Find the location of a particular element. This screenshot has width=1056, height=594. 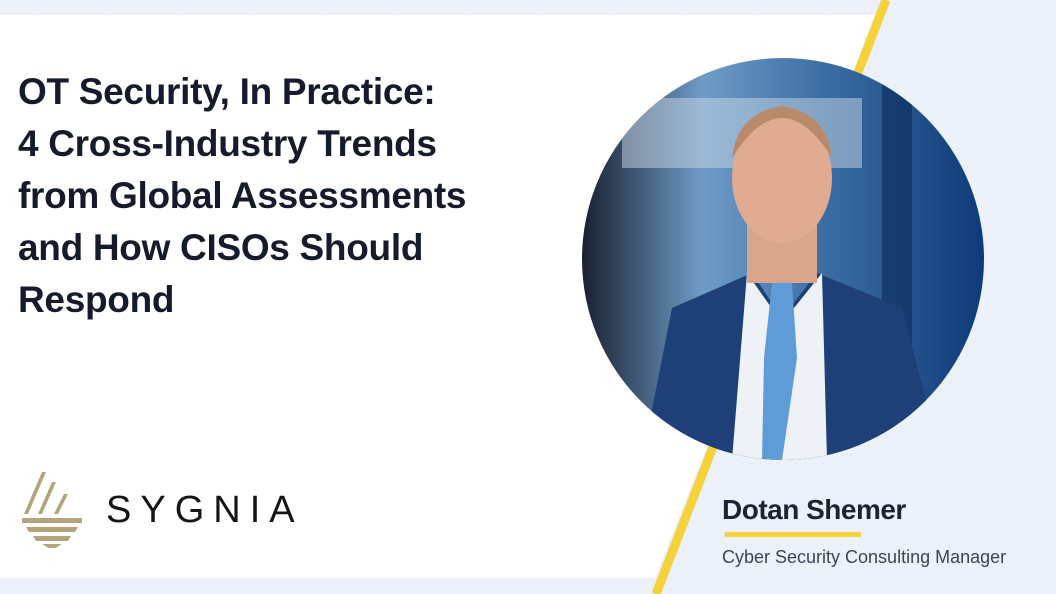

sygnia-logo: SYGNIA is located at coordinates (162, 510).